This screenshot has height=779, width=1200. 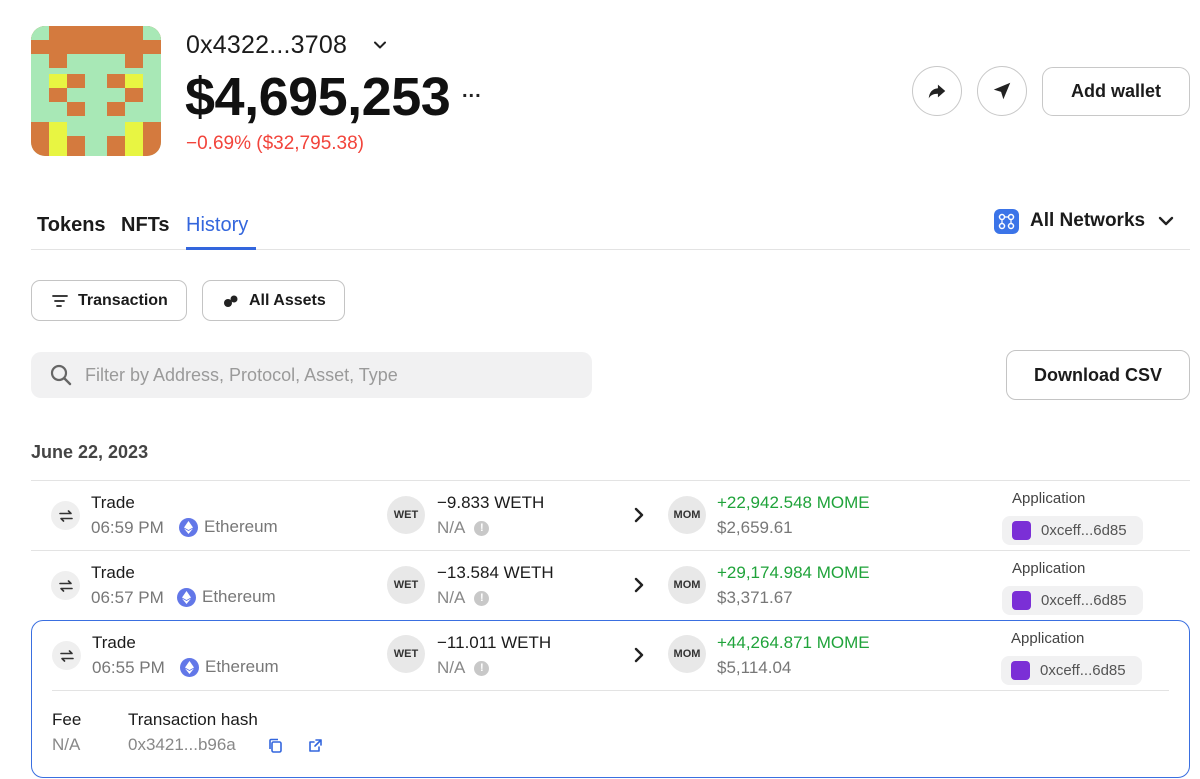 I want to click on fee-label: Fee, so click(x=67, y=719).